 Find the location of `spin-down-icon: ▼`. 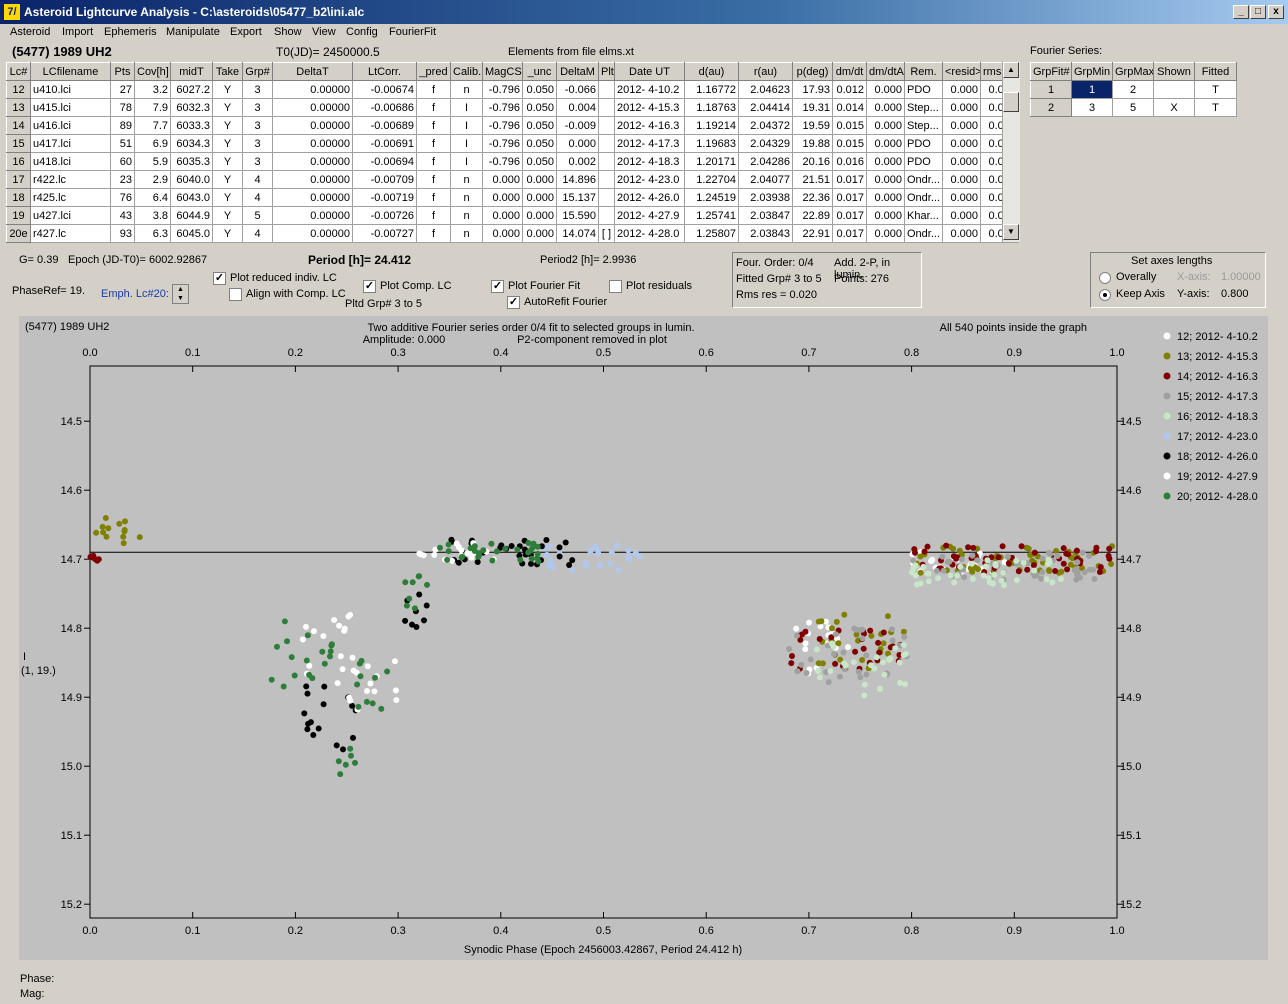

spin-down-icon: ▼ is located at coordinates (180, 298).